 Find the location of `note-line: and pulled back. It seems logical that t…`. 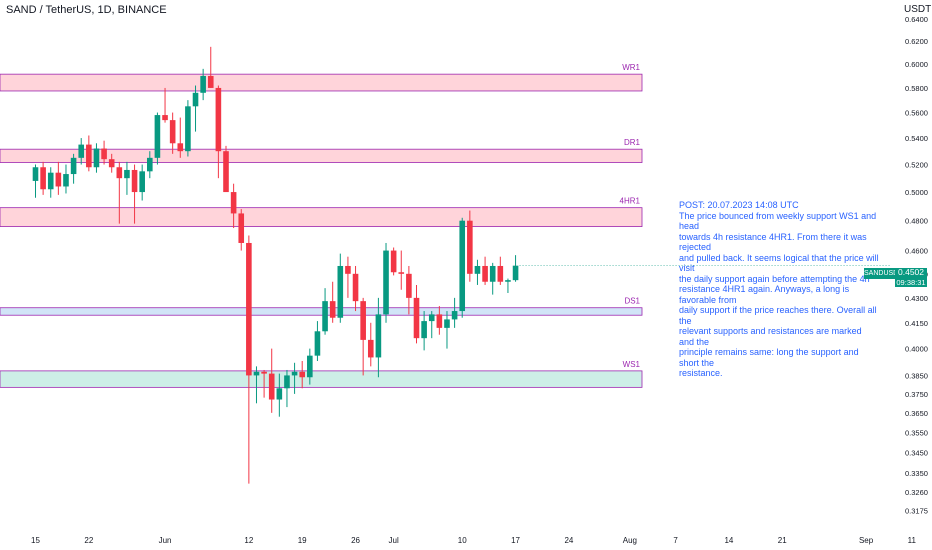

note-line: and pulled back. It seems logical that t… is located at coordinates (779, 263).